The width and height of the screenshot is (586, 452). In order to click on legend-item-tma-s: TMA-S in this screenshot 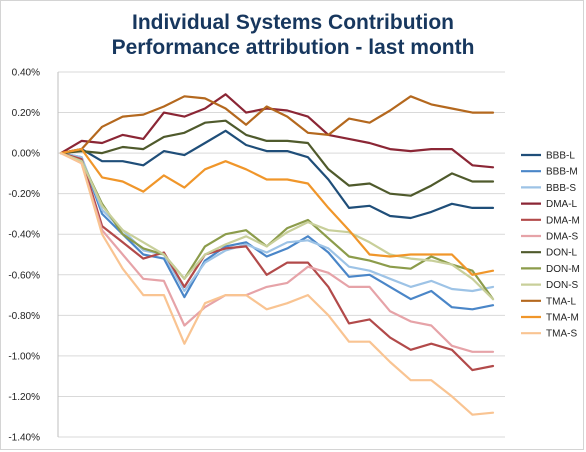, I will do `click(549, 334)`.